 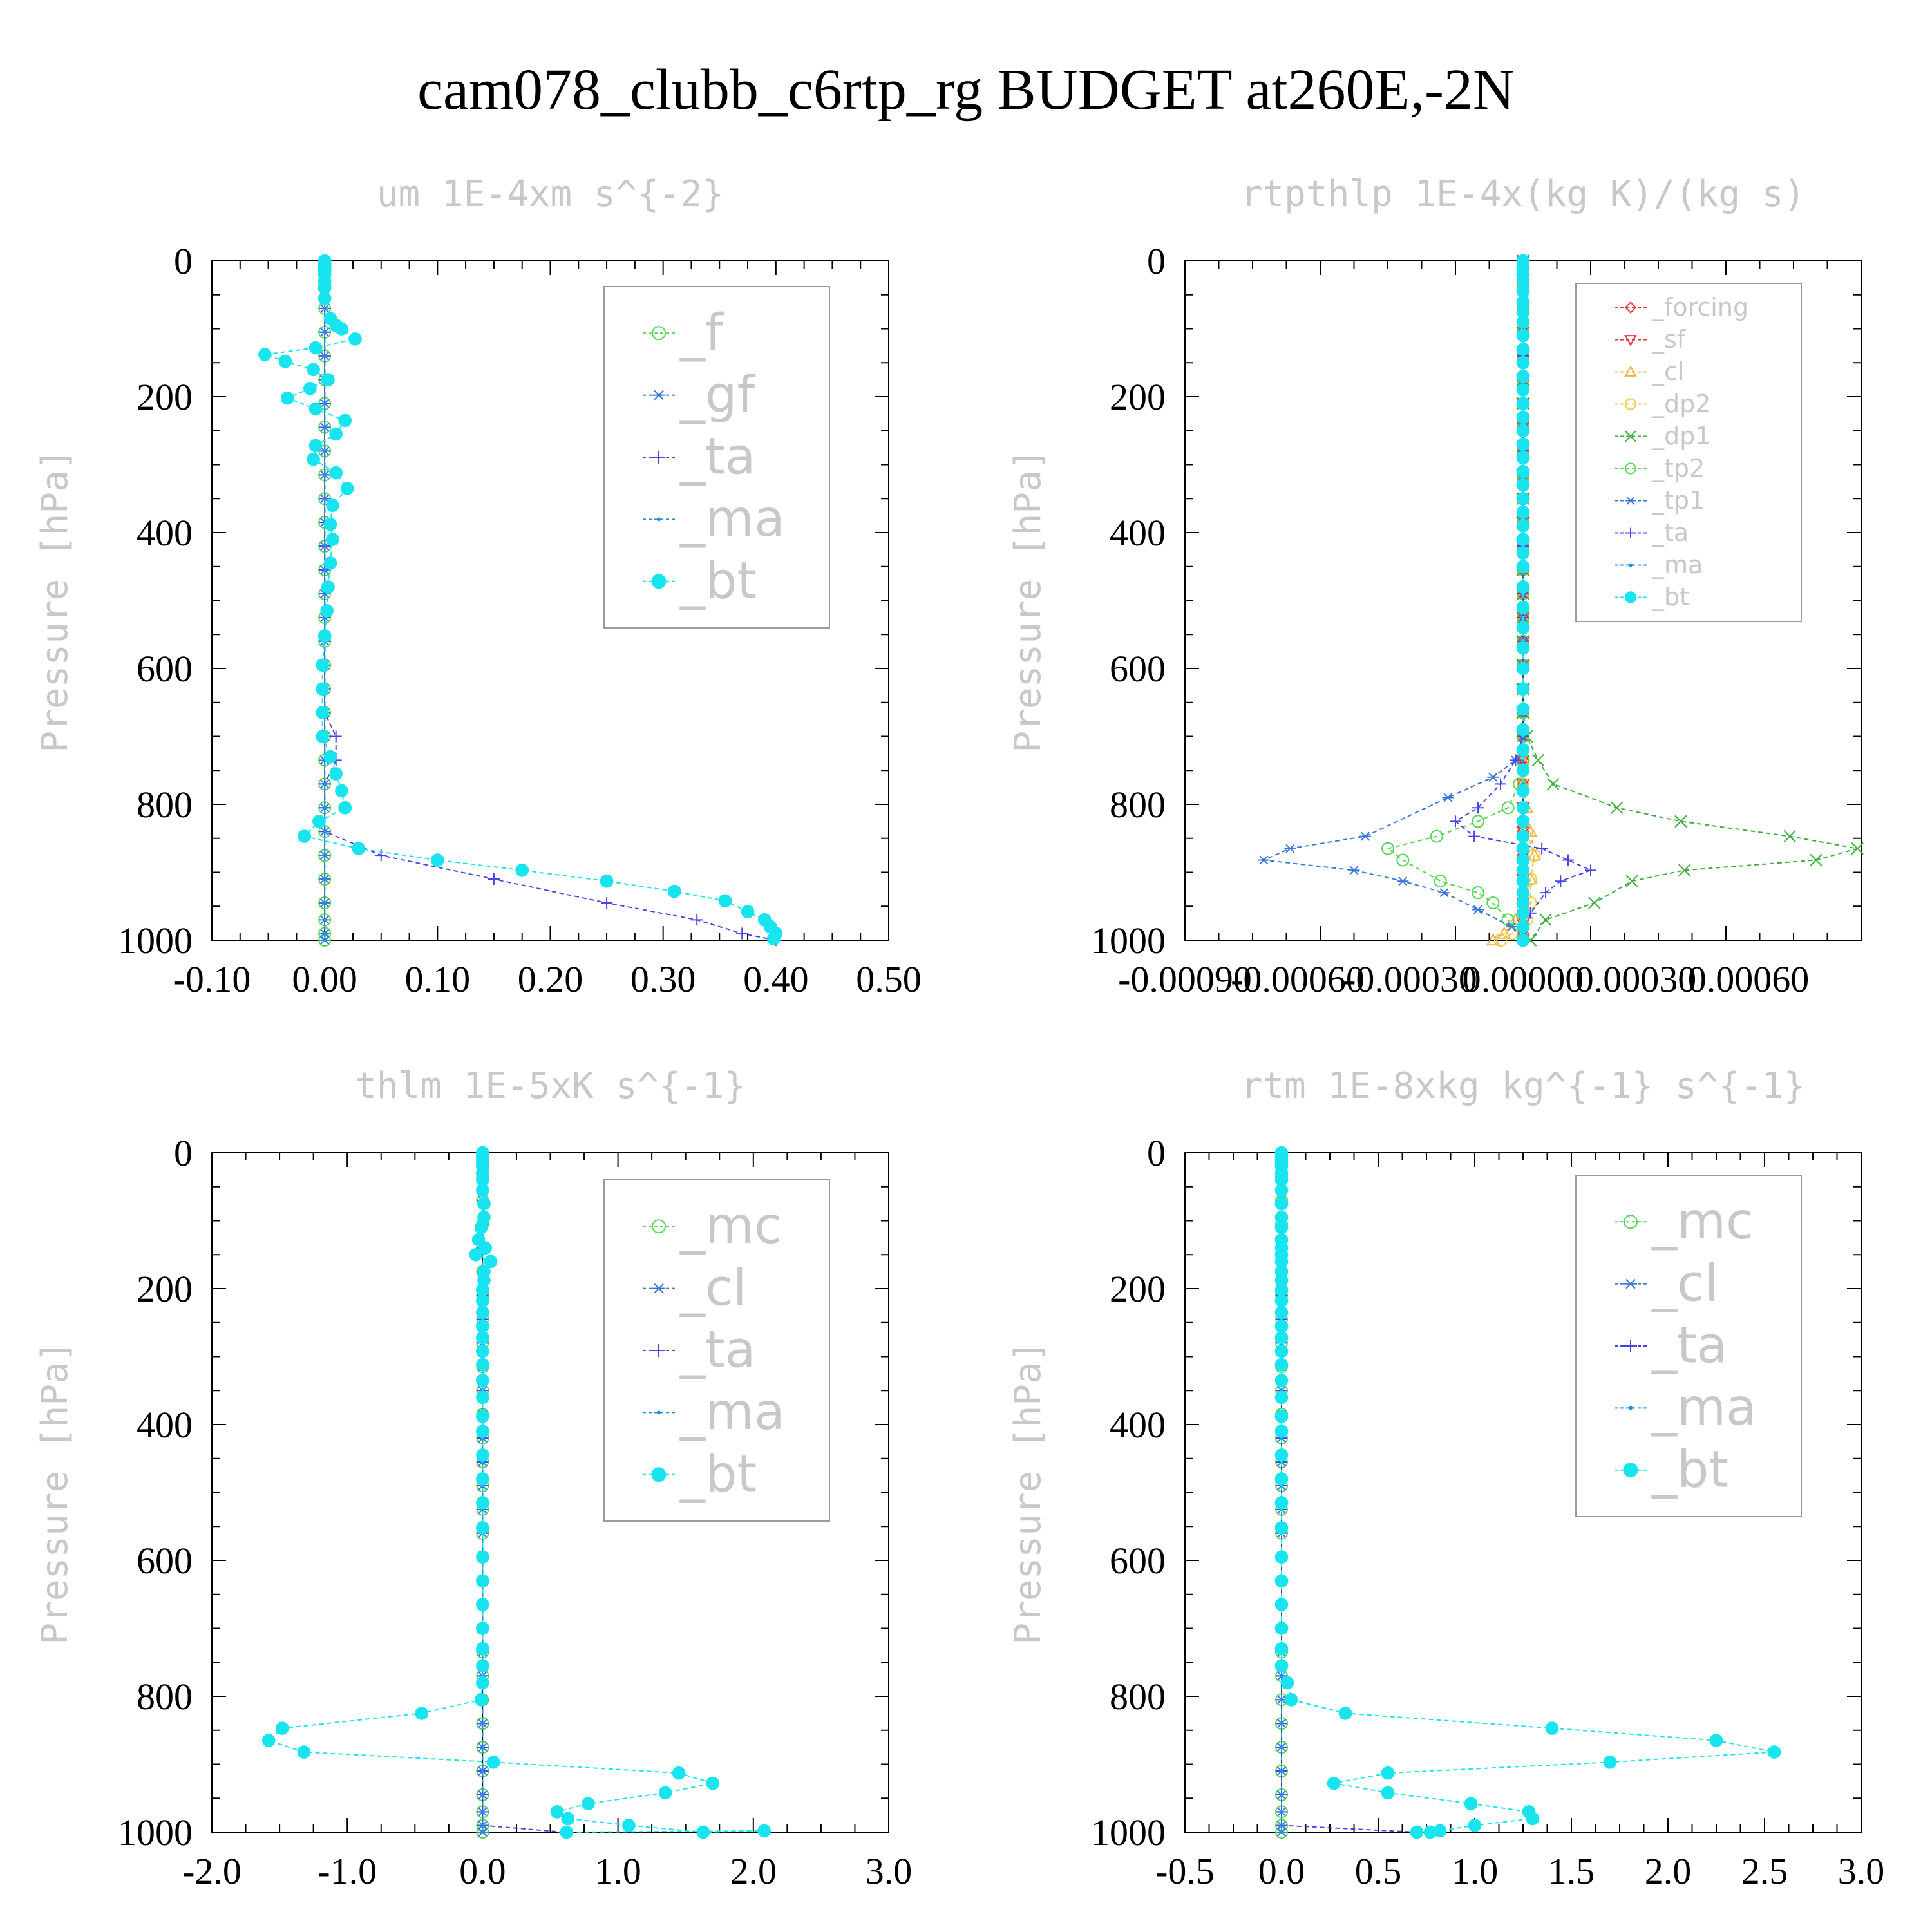 I want to click on legend-item: _ta, so click(x=699, y=1350).